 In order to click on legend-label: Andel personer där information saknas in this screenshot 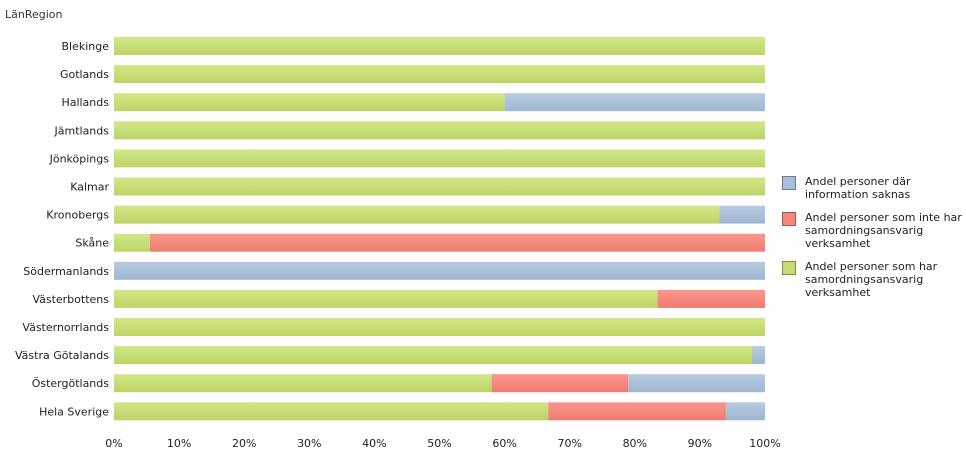, I will do `click(858, 188)`.